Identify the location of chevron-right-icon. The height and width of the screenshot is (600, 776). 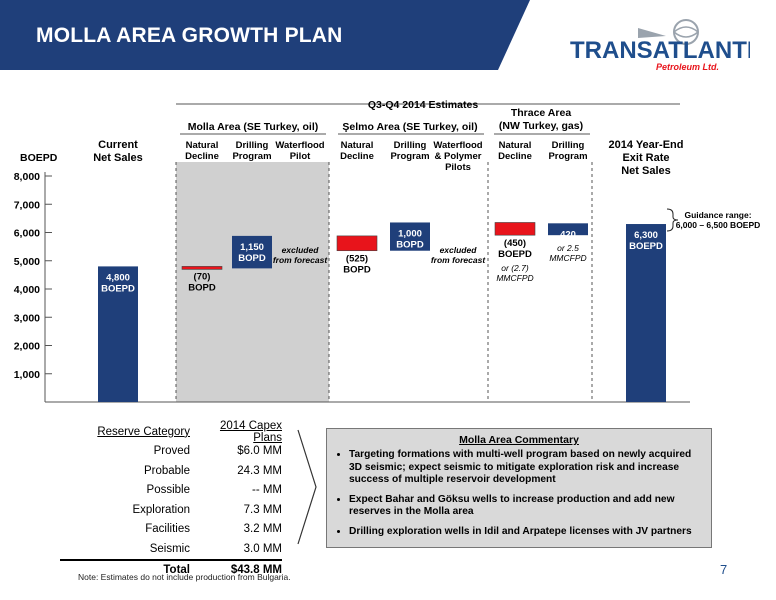
(307, 487).